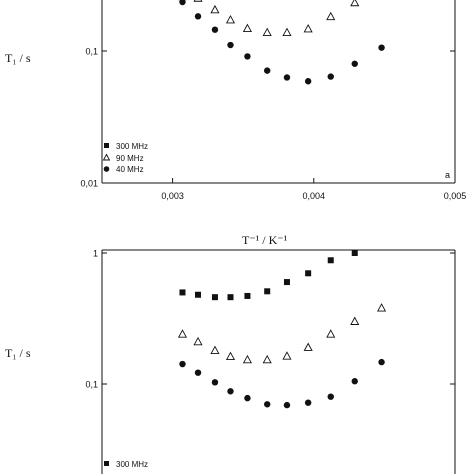 This screenshot has height=474, width=474. Describe the element at coordinates (130, 158) in the screenshot. I see `legend-90mhz-label: 90 MHz` at that location.